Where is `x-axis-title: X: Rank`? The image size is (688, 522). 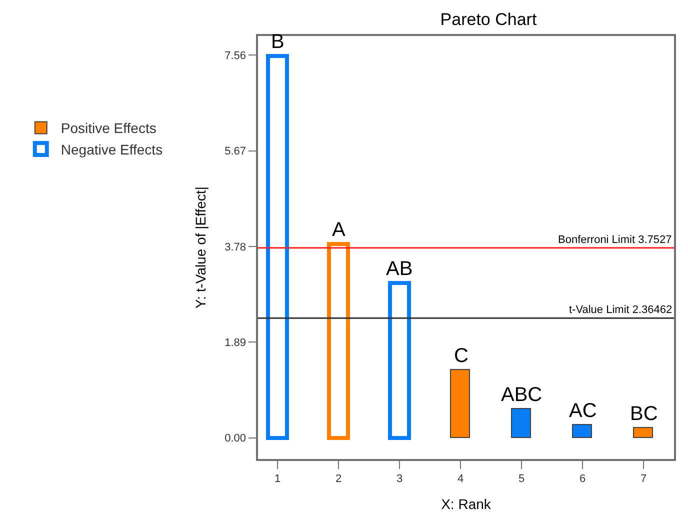
x-axis-title: X: Rank is located at coordinates (466, 504).